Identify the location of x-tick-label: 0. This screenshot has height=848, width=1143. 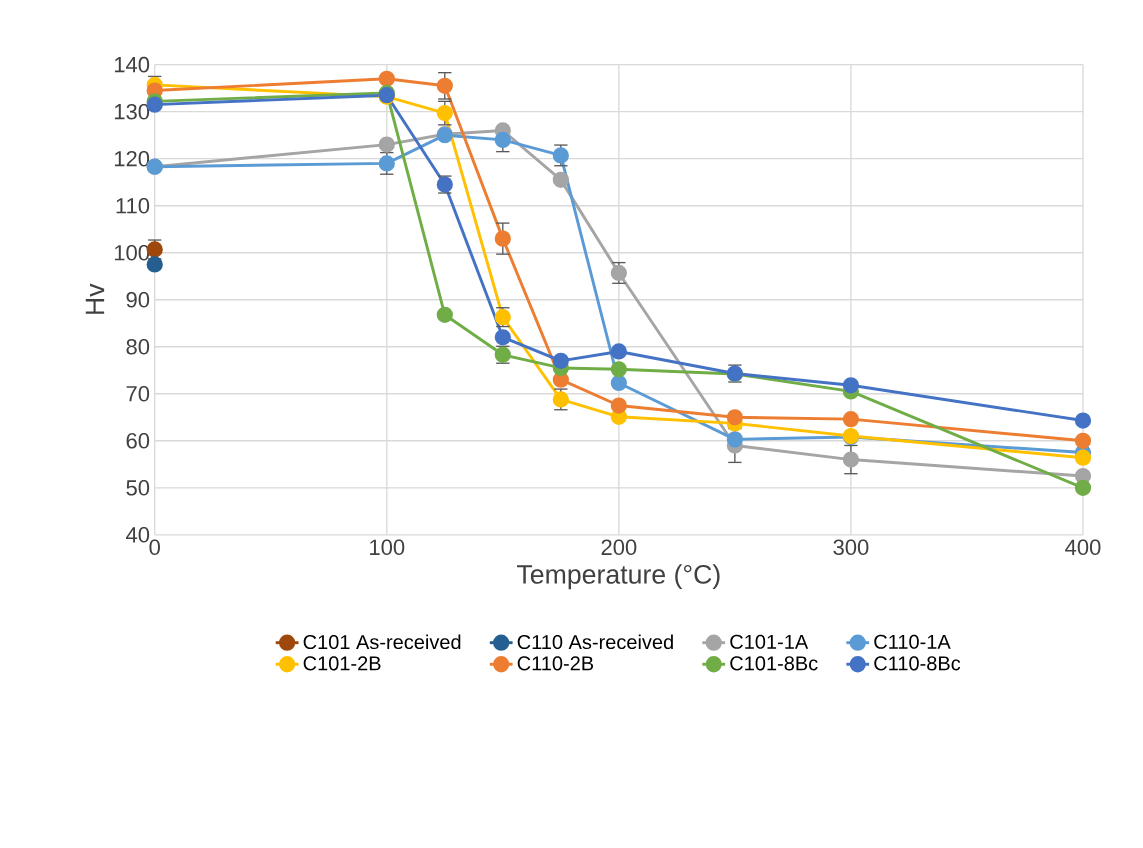
(154, 547).